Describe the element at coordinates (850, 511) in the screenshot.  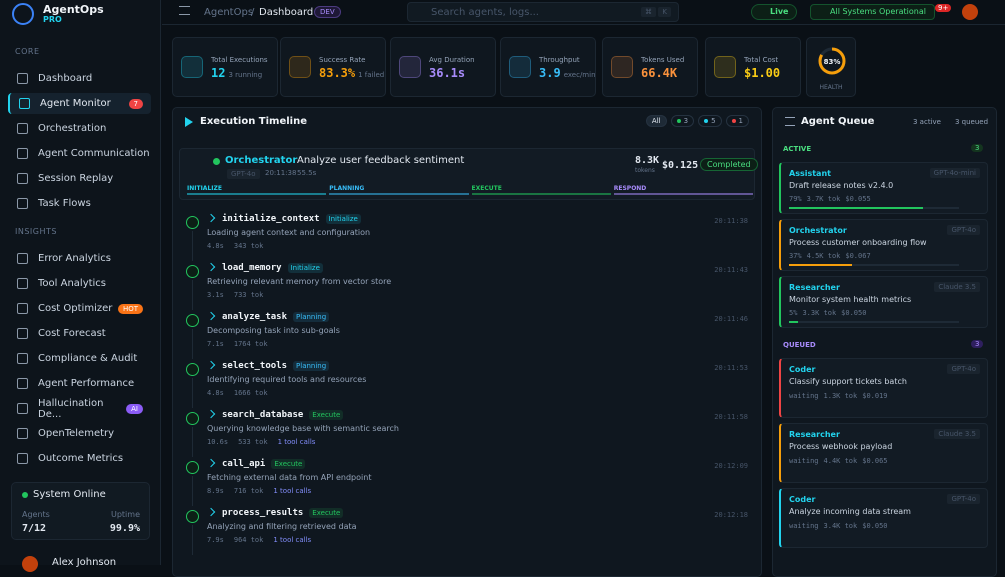
I see `queue-task: Analyze incoming data stream` at that location.